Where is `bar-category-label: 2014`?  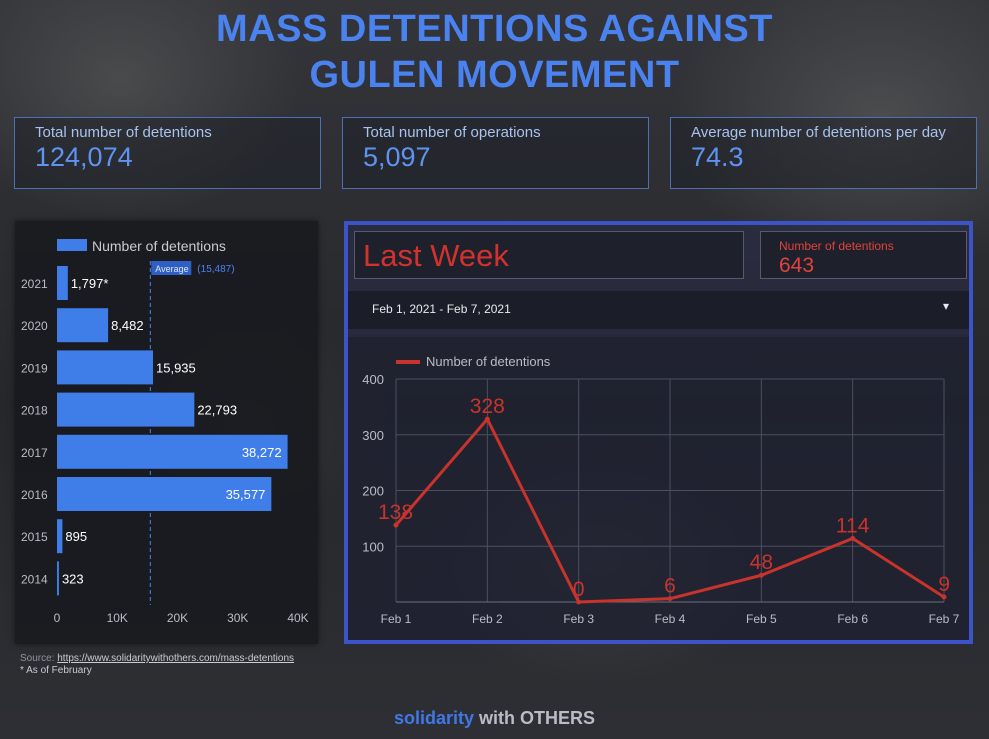
bar-category-label: 2014 is located at coordinates (34, 579).